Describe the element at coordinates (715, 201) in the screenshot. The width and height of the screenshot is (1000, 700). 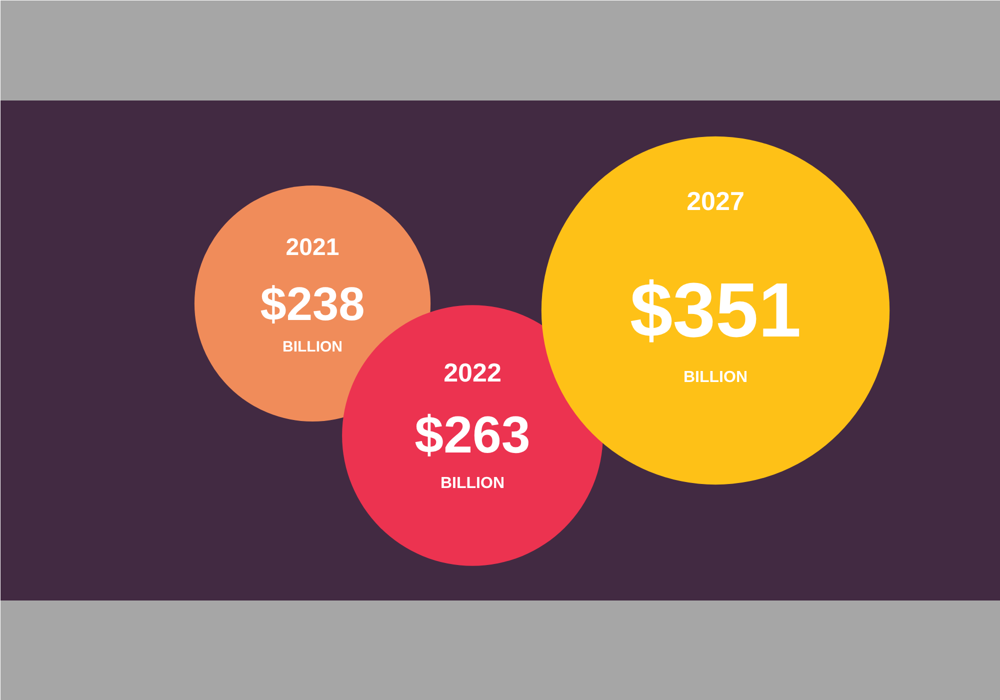
I see `category-label: 2027` at that location.